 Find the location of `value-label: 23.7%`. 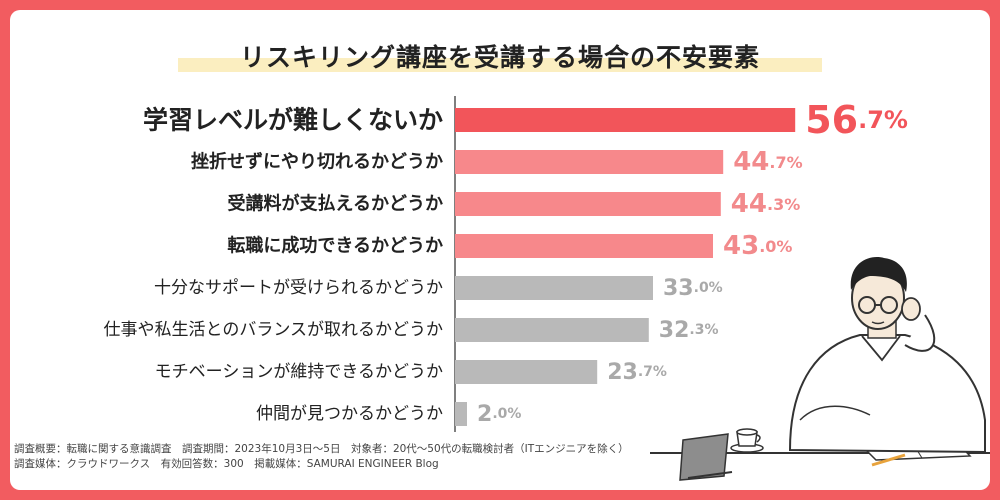

value-label: 23.7% is located at coordinates (637, 372).